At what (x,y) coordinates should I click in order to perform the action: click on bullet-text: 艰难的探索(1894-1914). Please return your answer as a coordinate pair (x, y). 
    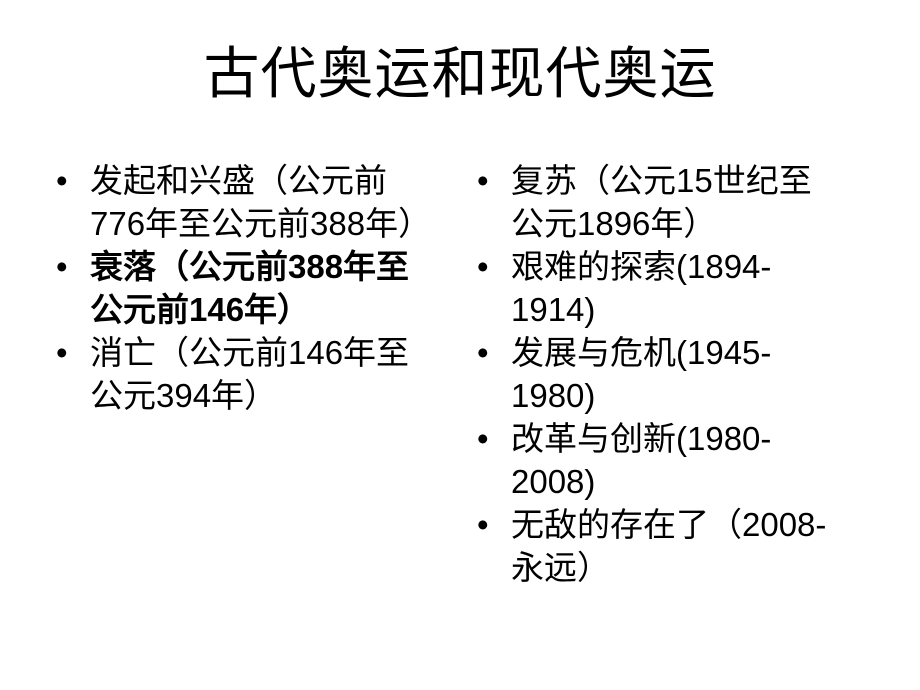
    Looking at the image, I should click on (641, 288).